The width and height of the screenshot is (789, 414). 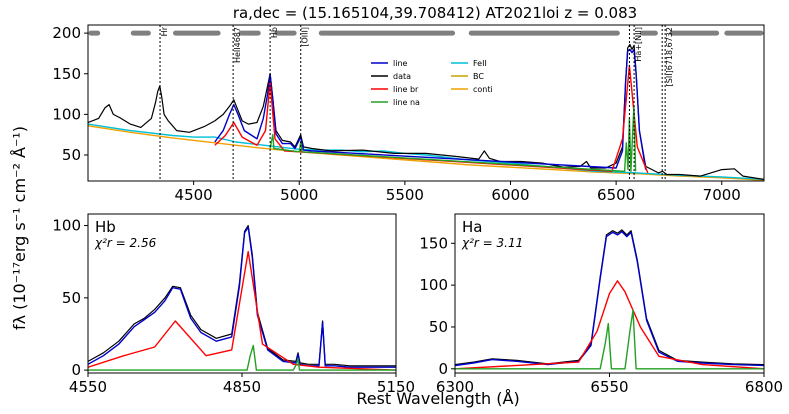 What do you see at coordinates (19, 228) in the screenshot?
I see `y-axis-label: fλ (10⁻¹⁷erg s⁻¹ cm⁻² Å⁻¹)` at bounding box center [19, 228].